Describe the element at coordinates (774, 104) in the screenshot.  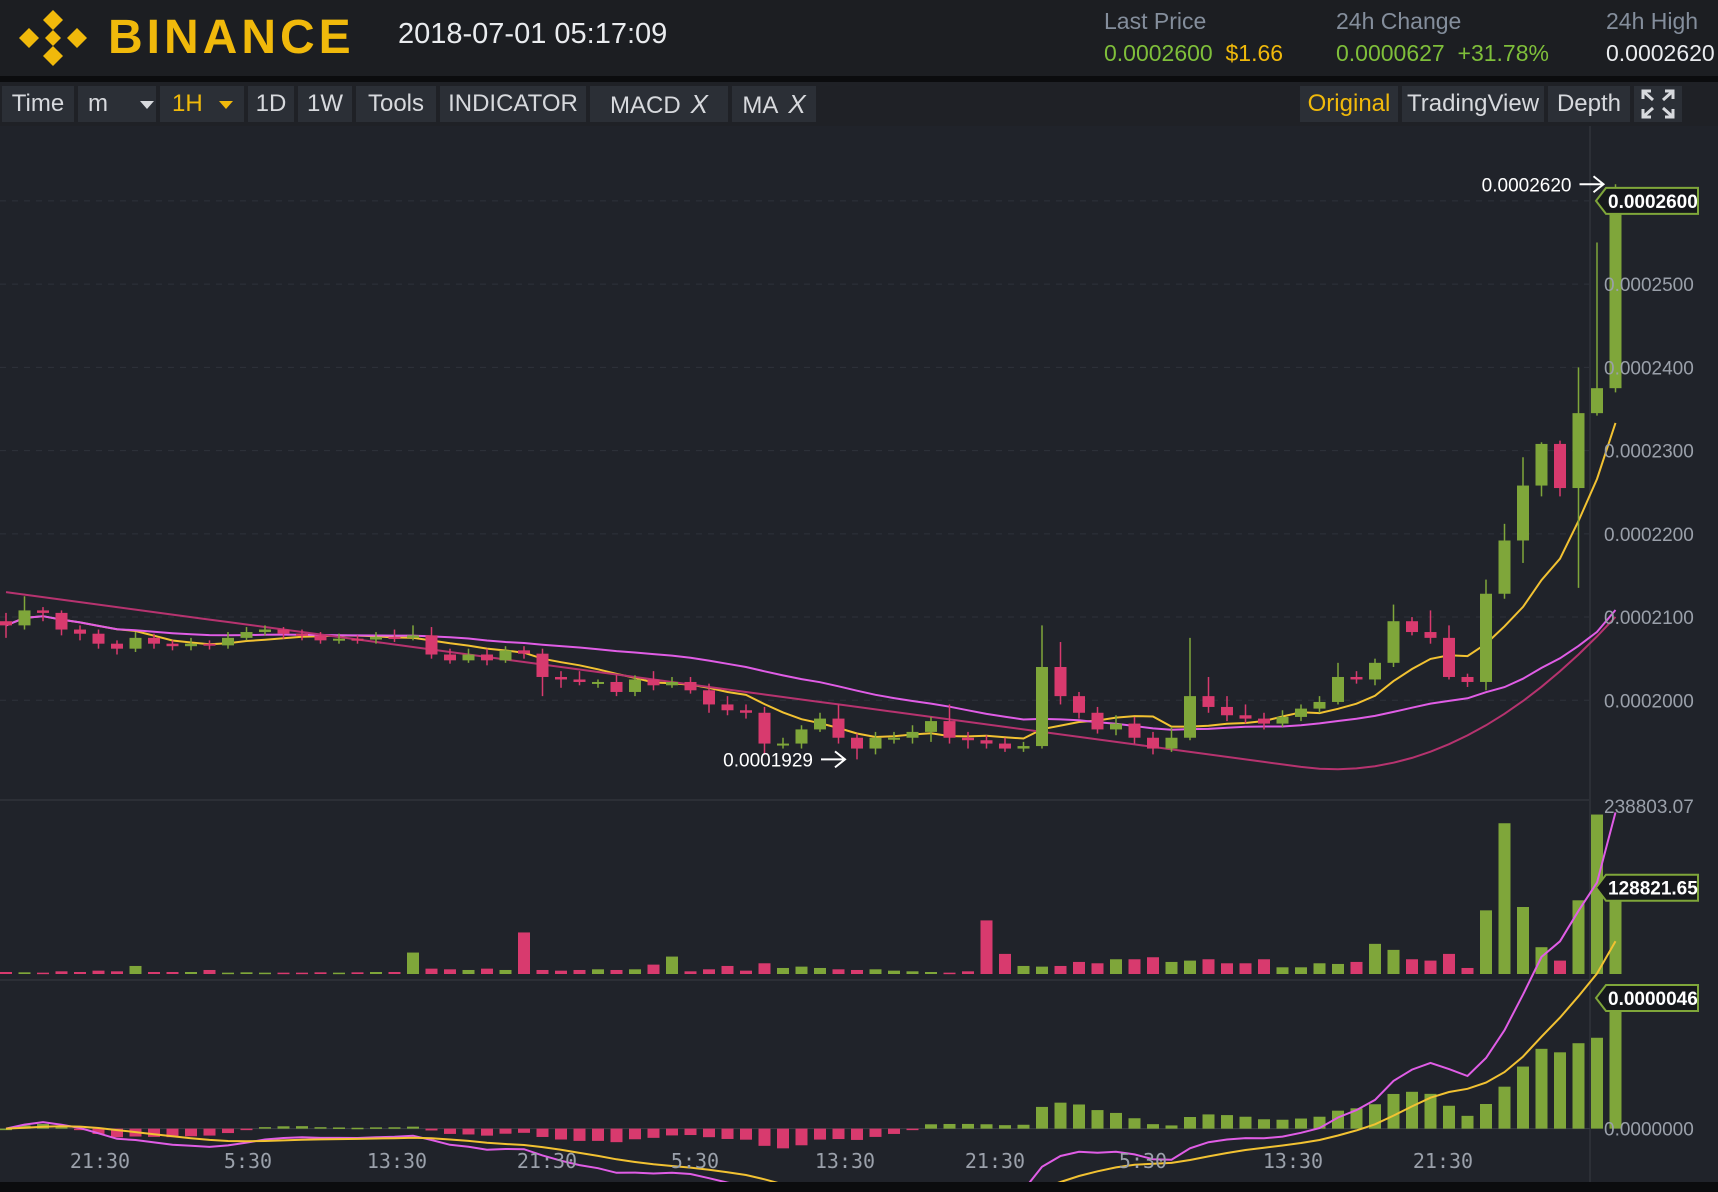
I see `ma-indicator-tab: MA X` at that location.